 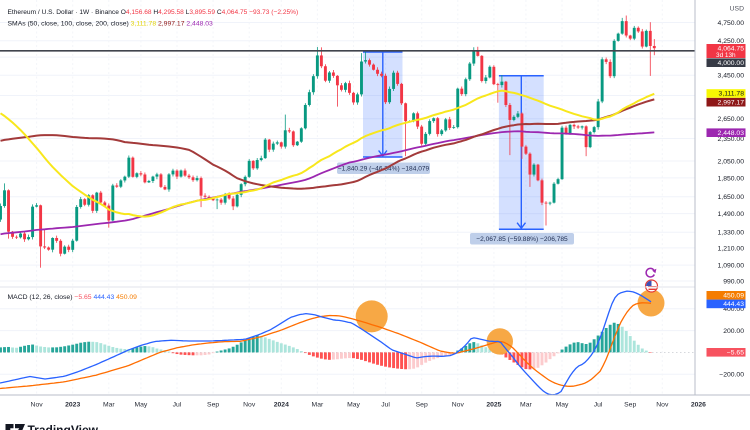 What do you see at coordinates (737, 9) in the screenshot?
I see `svg-text: USD` at bounding box center [737, 9].